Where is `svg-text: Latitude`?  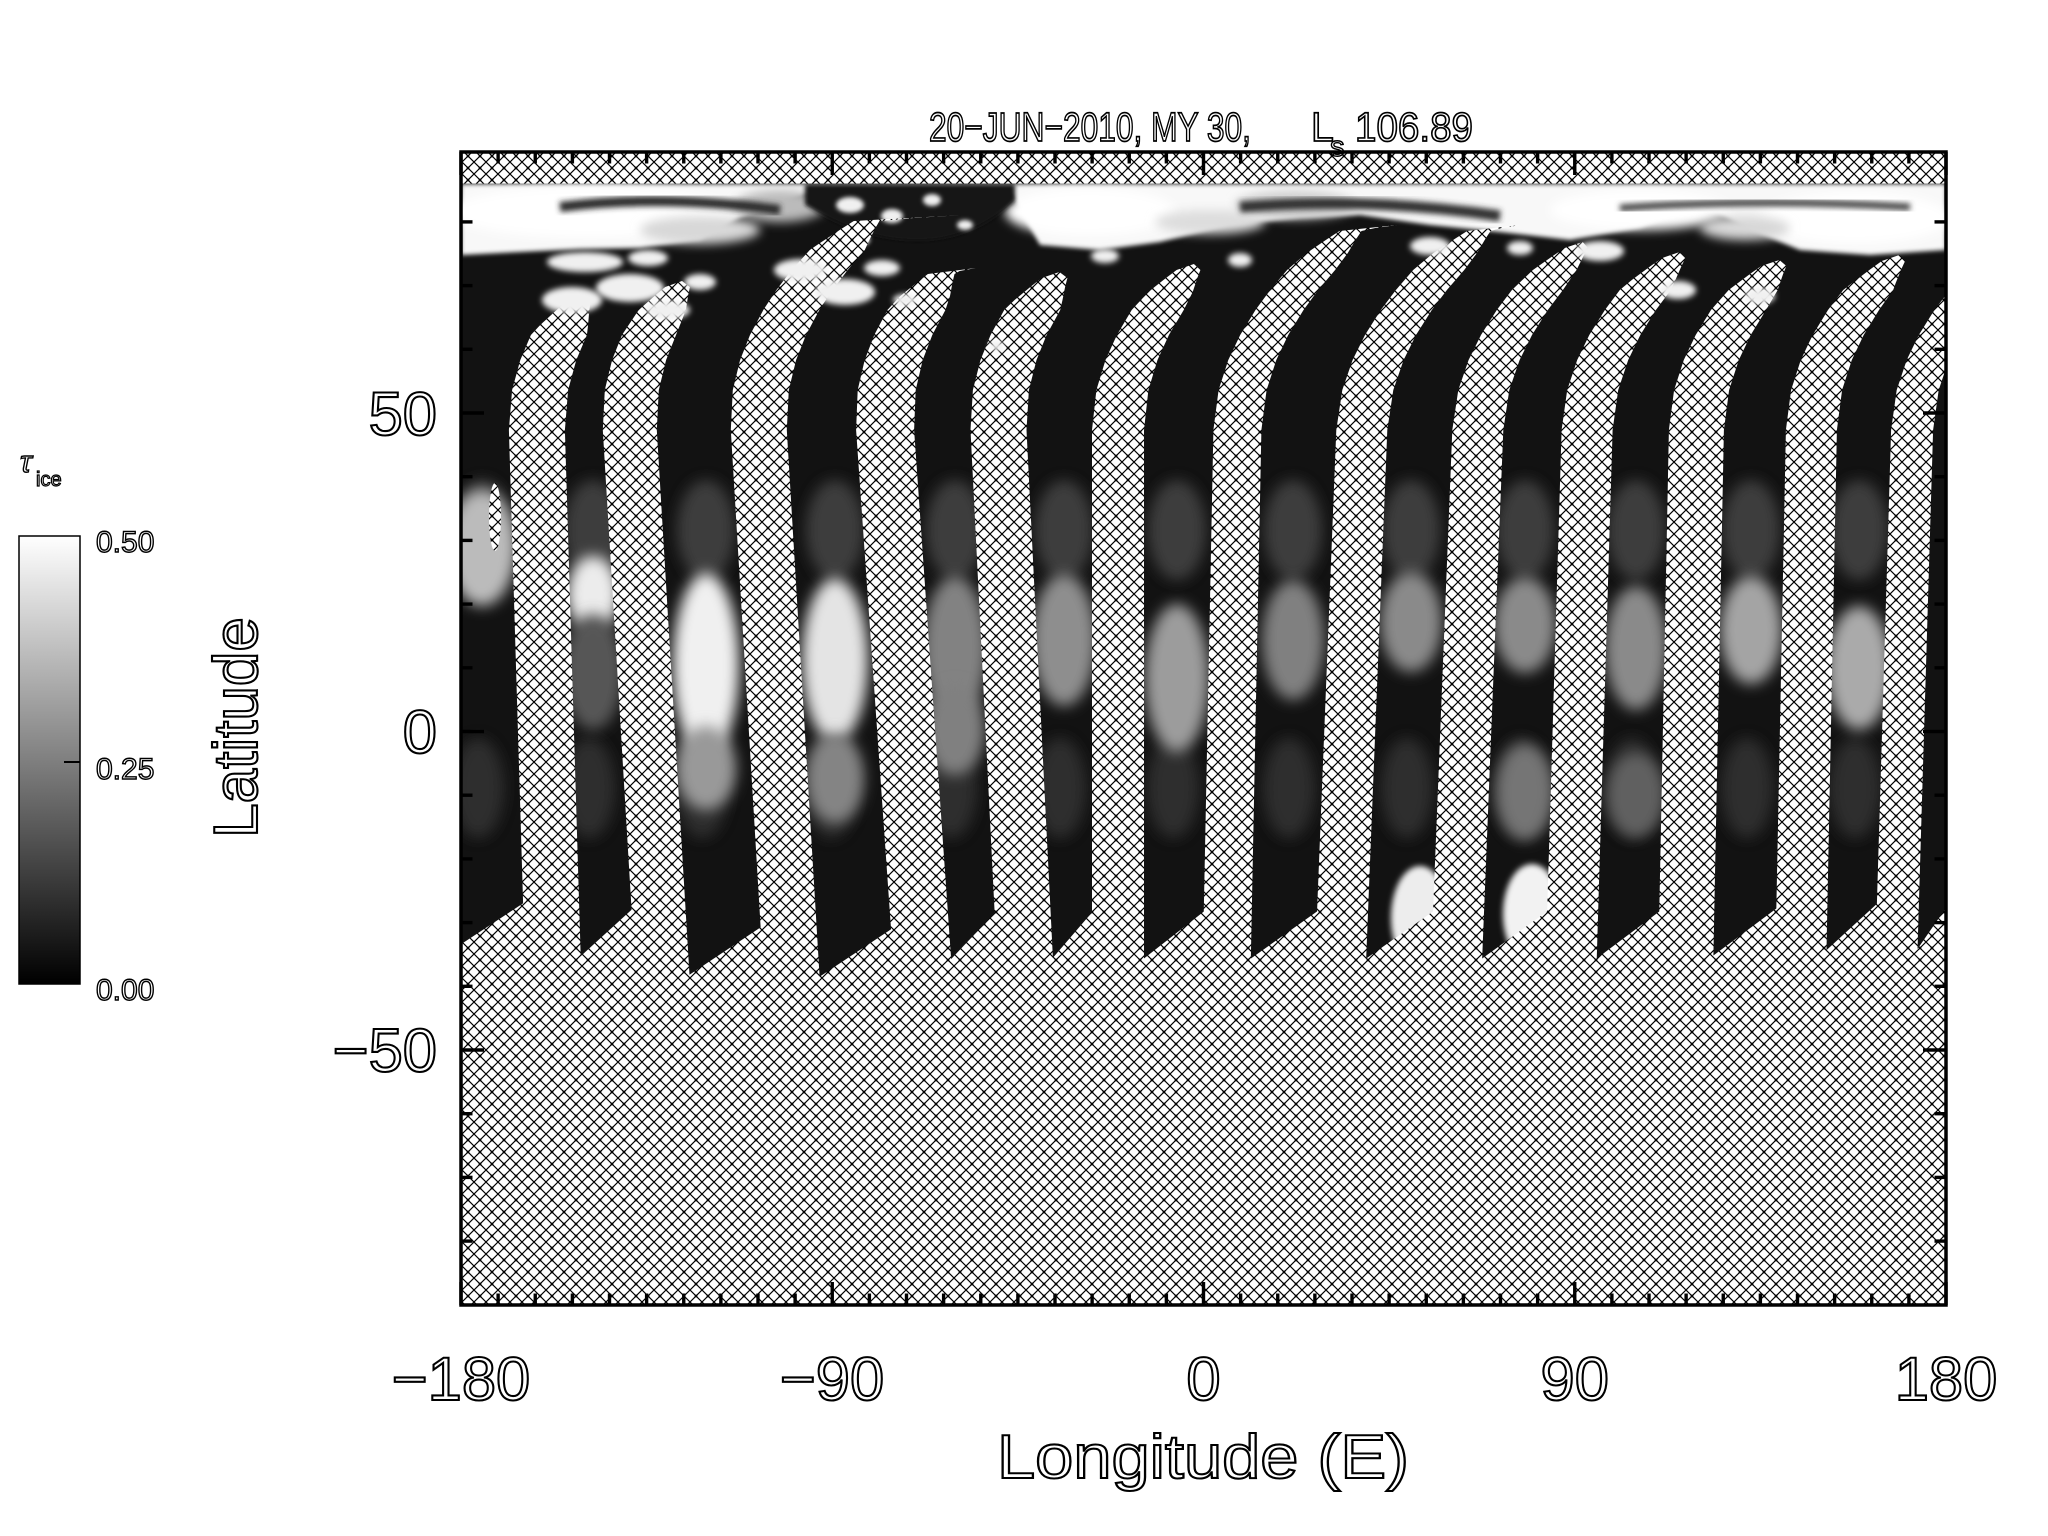
svg-text: Latitude is located at coordinates (236, 727).